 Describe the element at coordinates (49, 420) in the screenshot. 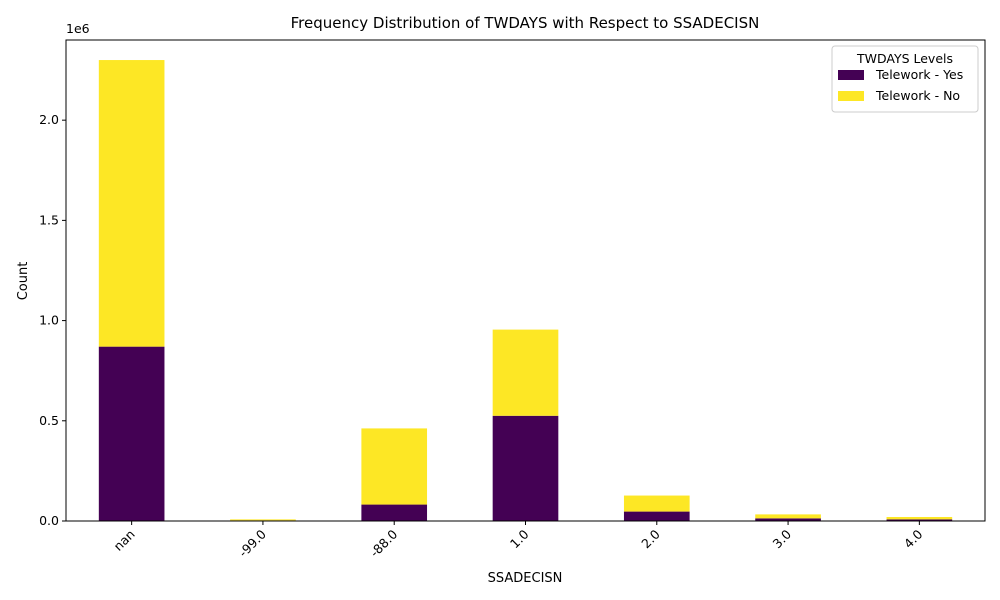

I see `y-tick-label: 0.5` at that location.